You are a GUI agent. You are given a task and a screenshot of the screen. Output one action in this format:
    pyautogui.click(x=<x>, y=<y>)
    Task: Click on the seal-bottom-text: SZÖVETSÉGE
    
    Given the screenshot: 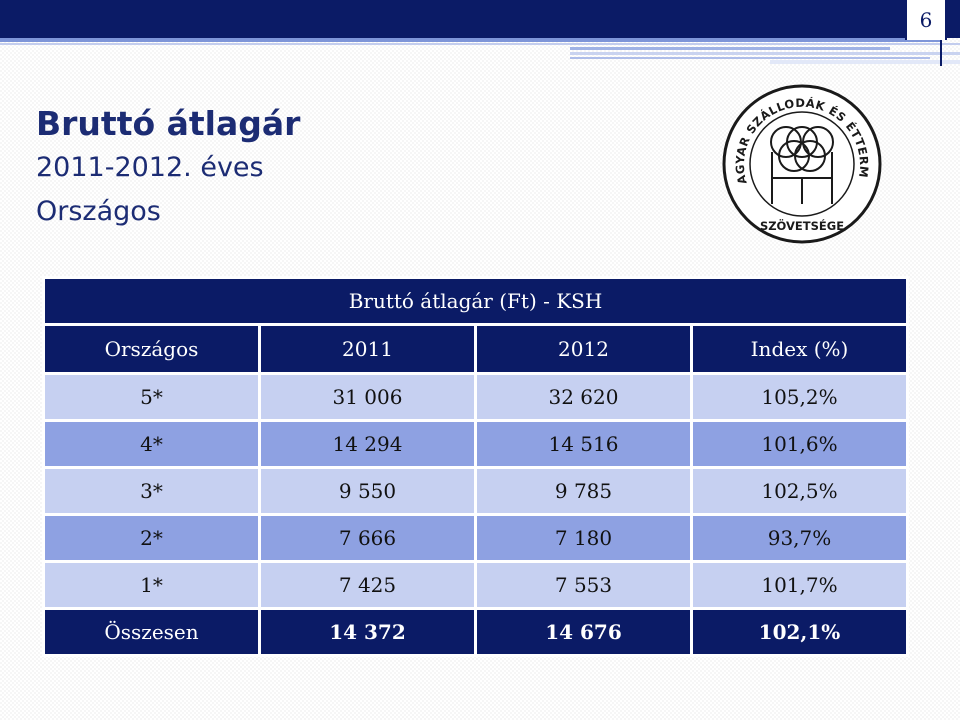 What is the action you would take?
    pyautogui.click(x=802, y=225)
    